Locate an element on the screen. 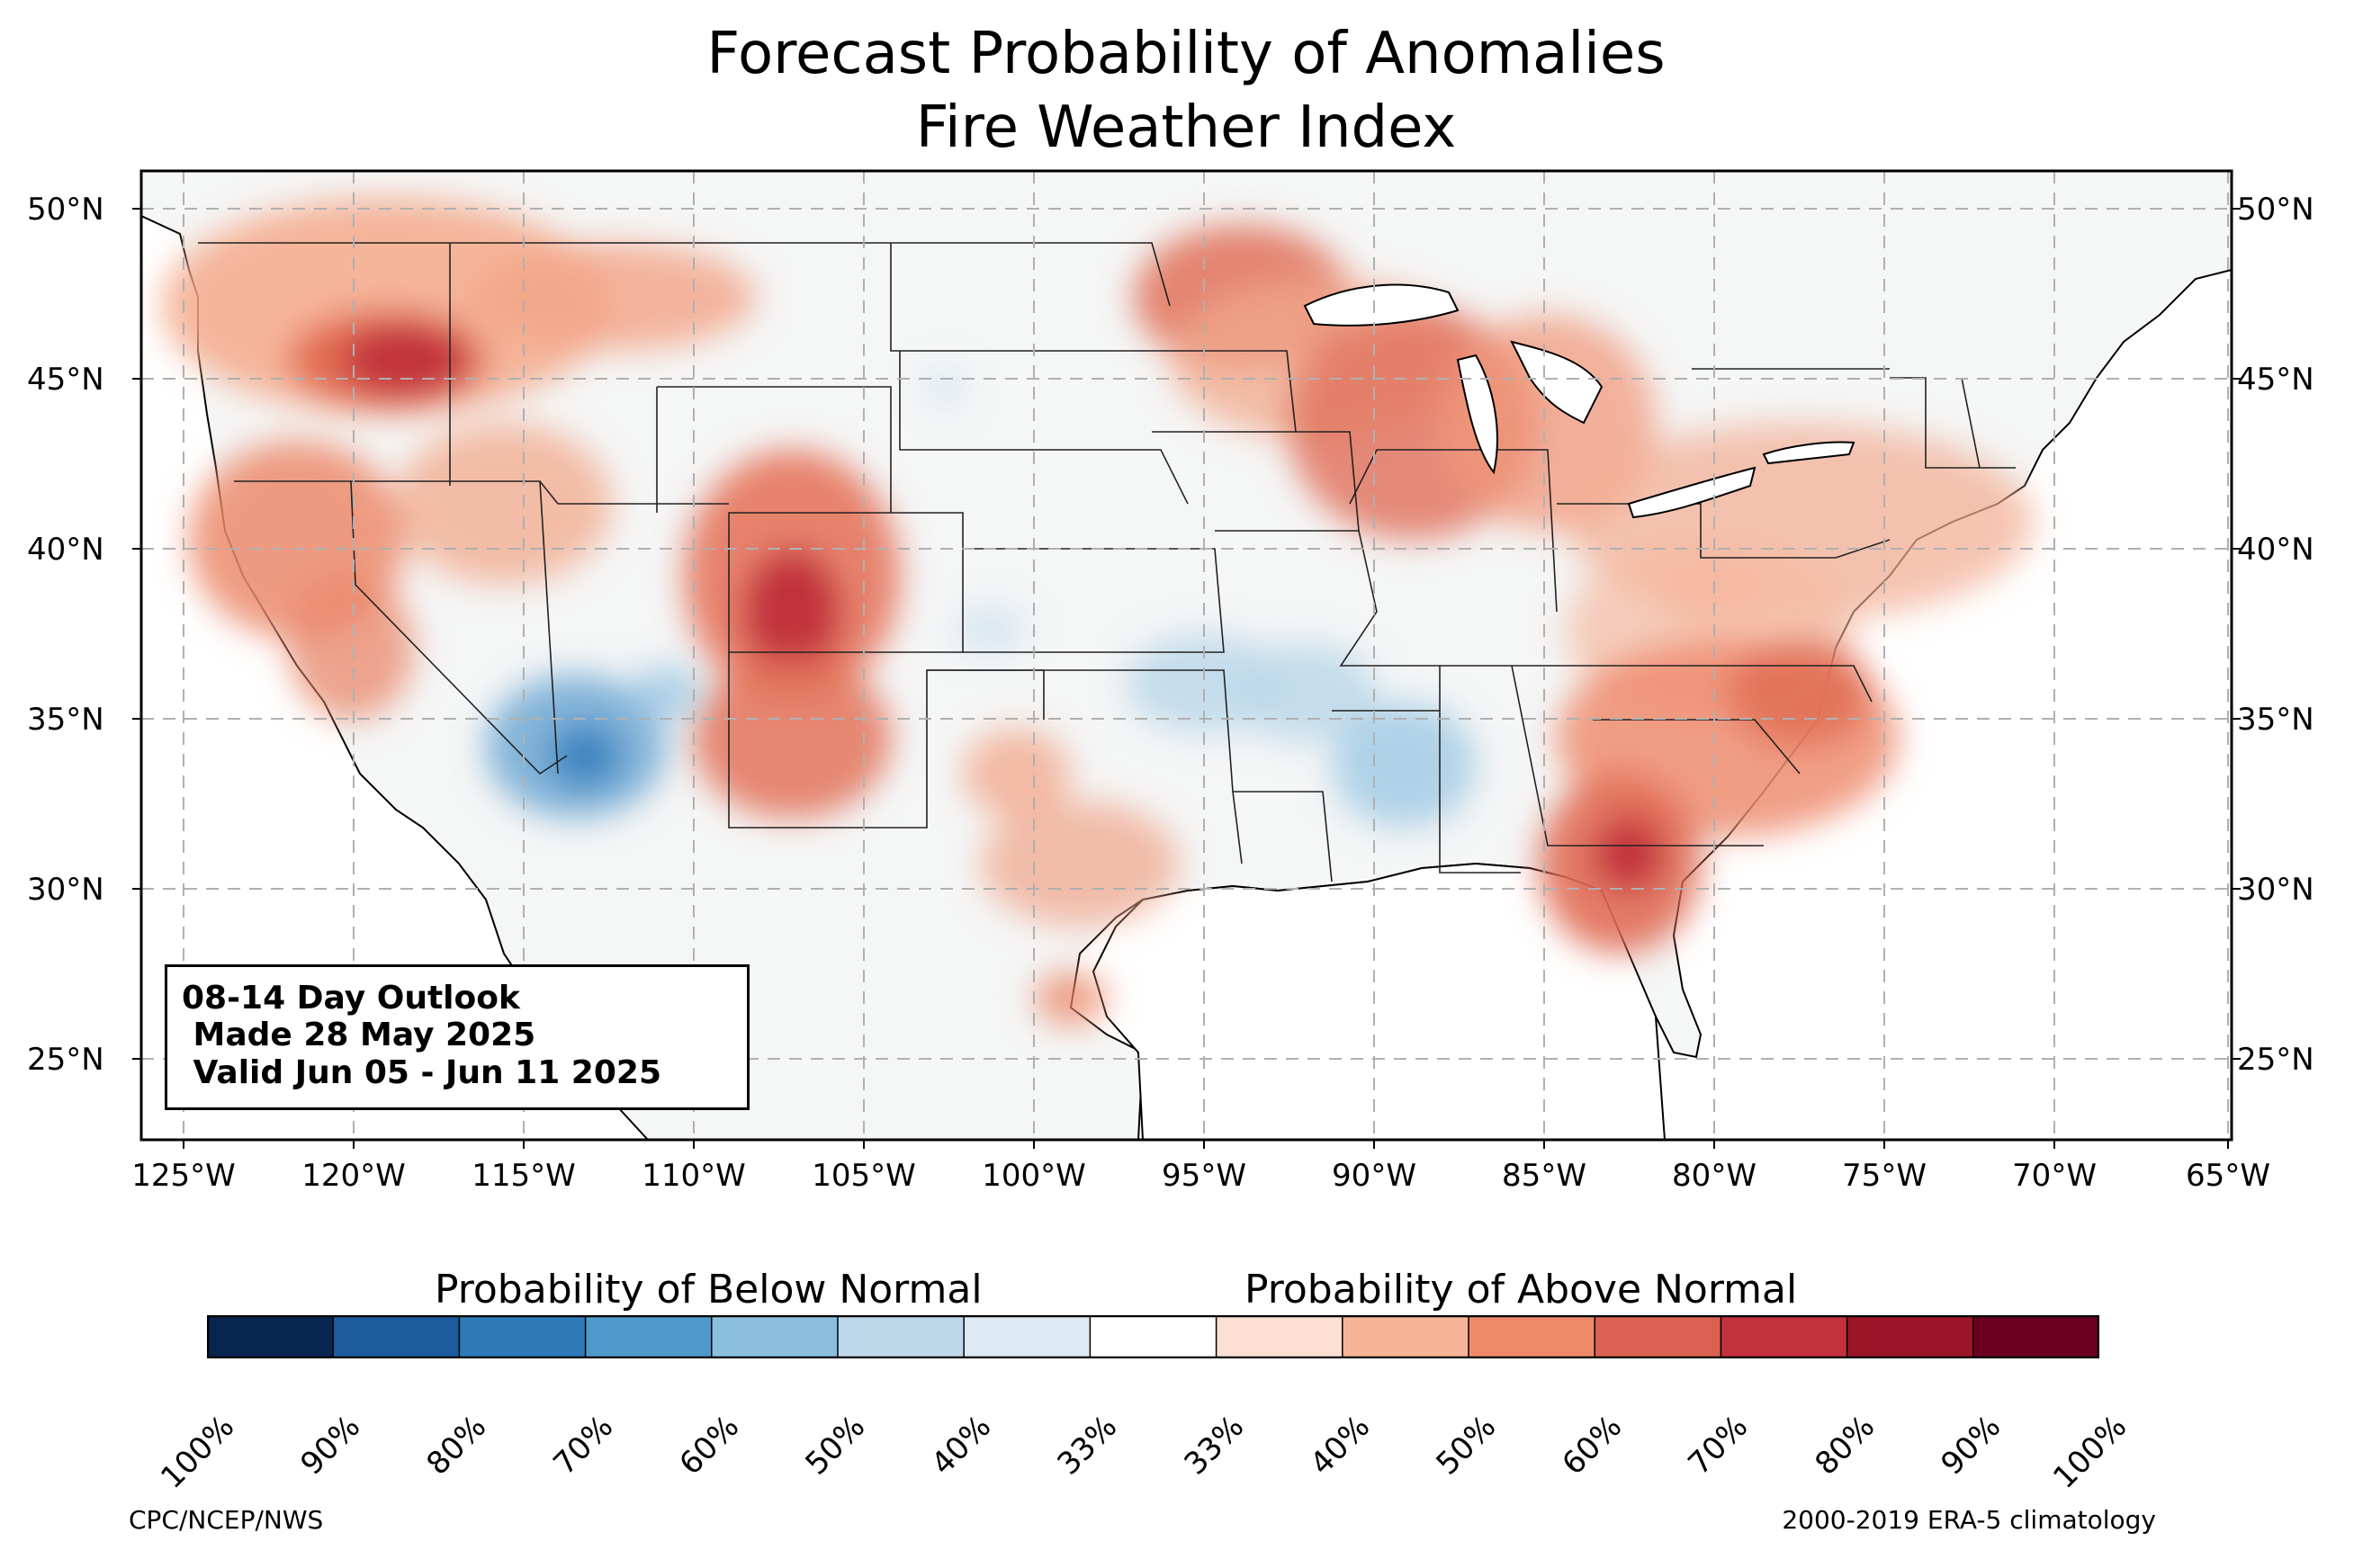 The width and height of the screenshot is (2372, 1568). lon-label: 100°W is located at coordinates (1034, 1176).